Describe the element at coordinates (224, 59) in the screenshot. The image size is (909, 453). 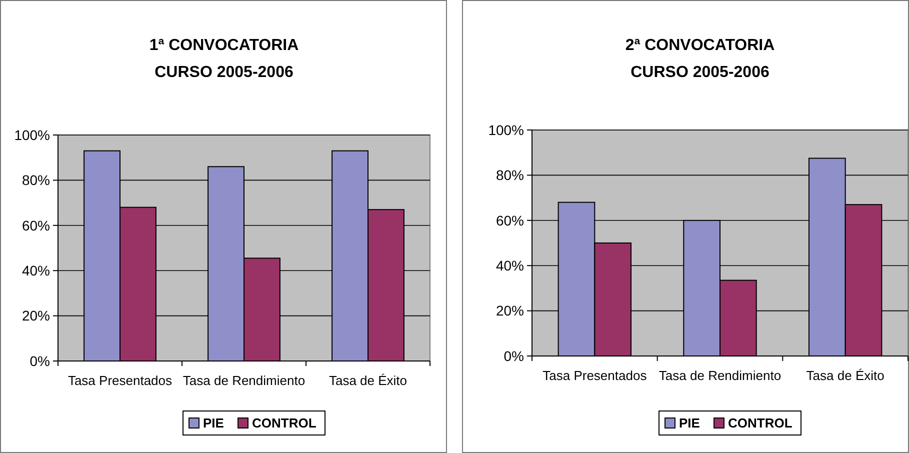
I see `chart-title: 1ª CONVOCATORIA CURSO 2005-2006` at that location.